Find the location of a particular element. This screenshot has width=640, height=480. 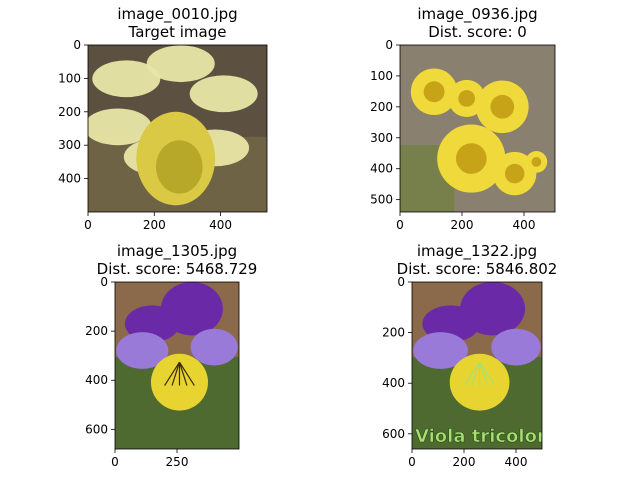

subplot-title-line: image_1322.jpg is located at coordinates (477, 251).